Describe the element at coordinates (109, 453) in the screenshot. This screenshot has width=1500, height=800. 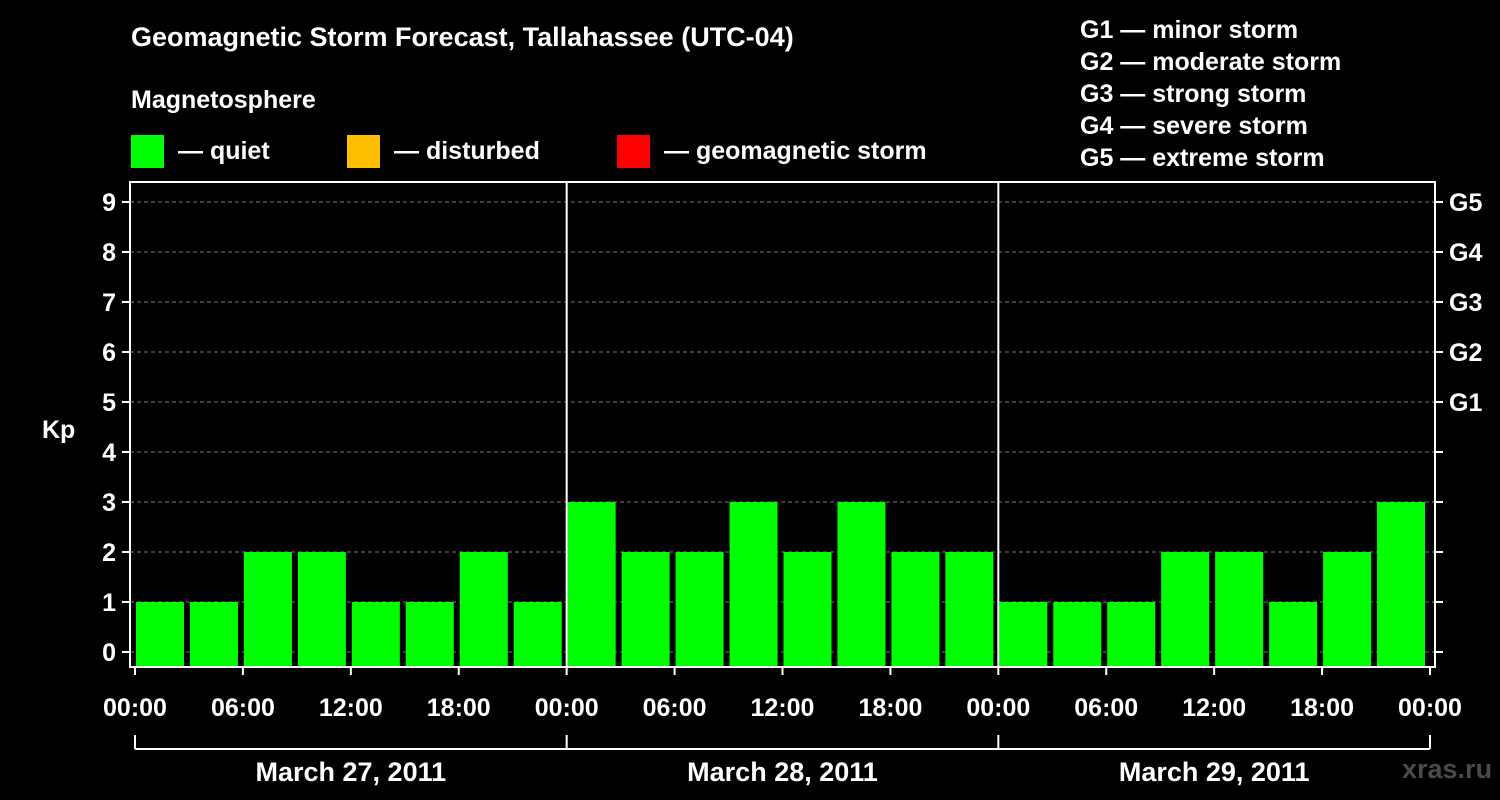
I see `y-tick-label: 4` at that location.